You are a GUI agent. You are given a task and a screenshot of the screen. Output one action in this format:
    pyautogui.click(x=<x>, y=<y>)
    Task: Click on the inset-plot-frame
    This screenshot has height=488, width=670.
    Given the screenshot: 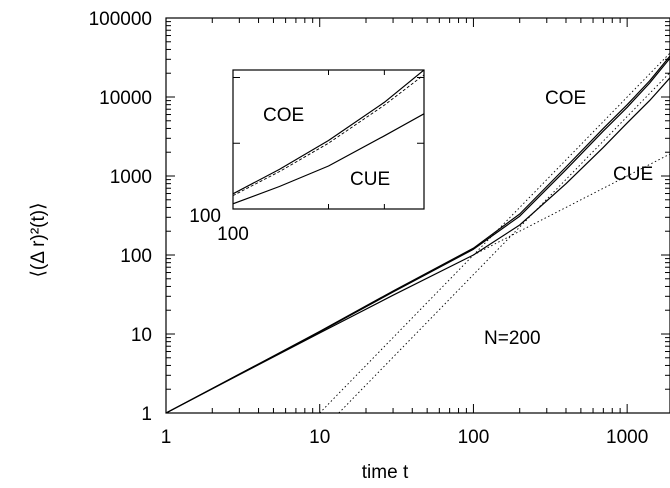 What is the action you would take?
    pyautogui.click(x=328, y=139)
    